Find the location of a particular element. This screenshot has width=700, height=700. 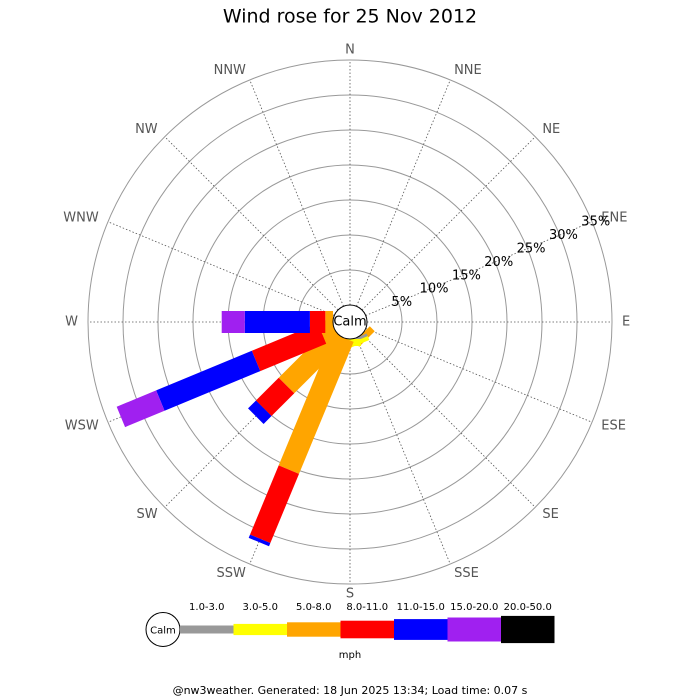

direction-label: NE is located at coordinates (551, 129).